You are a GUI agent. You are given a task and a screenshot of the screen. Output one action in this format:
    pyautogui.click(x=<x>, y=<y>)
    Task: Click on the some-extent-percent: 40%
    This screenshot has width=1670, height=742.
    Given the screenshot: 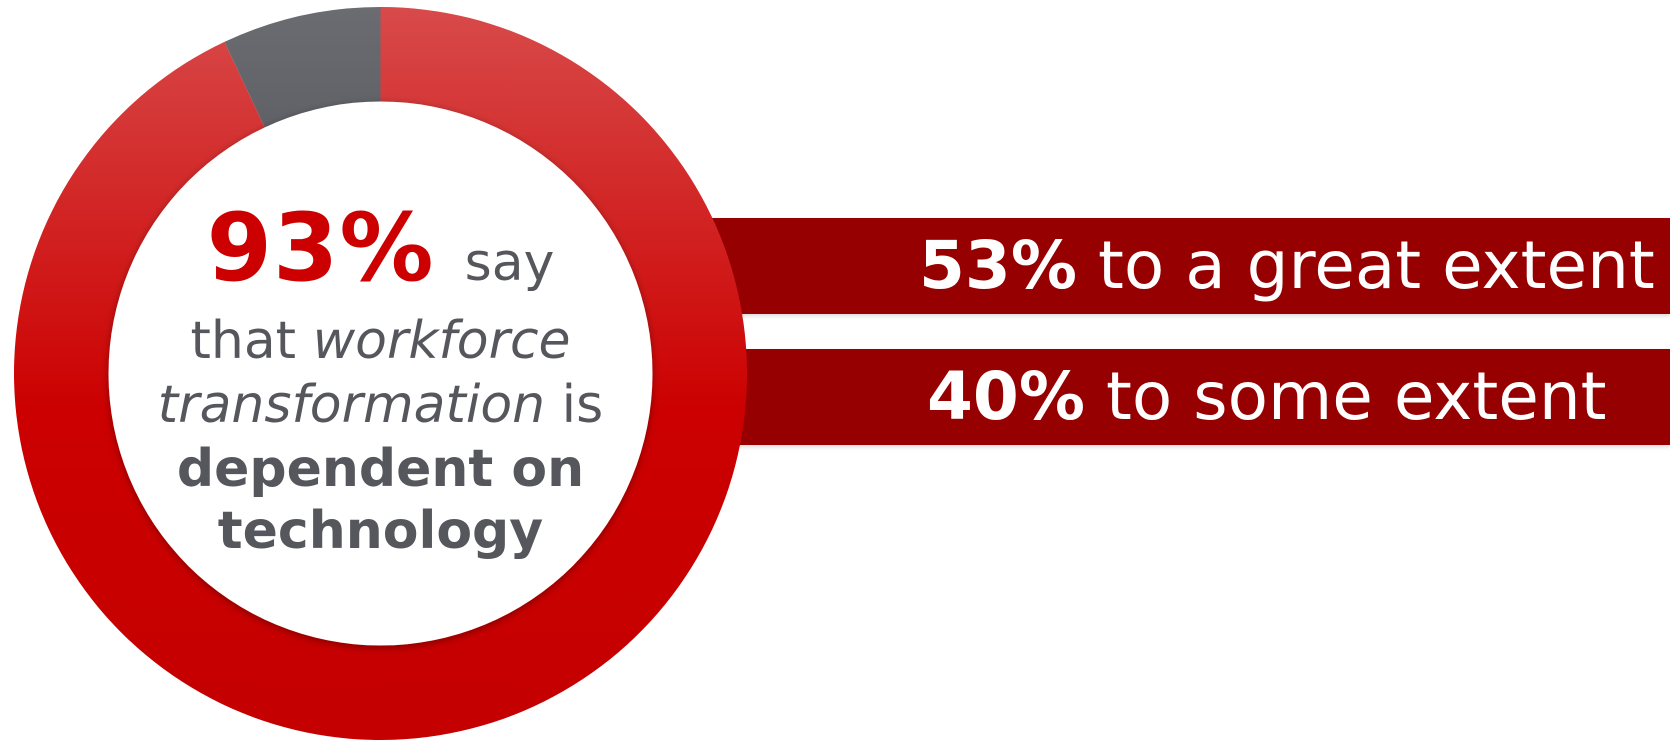 What is the action you would take?
    pyautogui.click(x=1006, y=396)
    